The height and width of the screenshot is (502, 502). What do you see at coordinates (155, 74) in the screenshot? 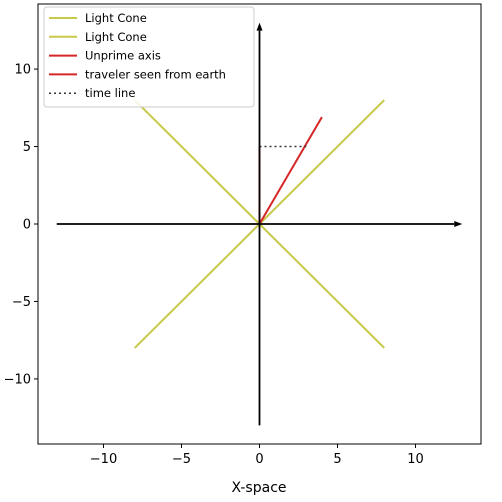
I see `legend-label: traveler seen from earth` at bounding box center [155, 74].